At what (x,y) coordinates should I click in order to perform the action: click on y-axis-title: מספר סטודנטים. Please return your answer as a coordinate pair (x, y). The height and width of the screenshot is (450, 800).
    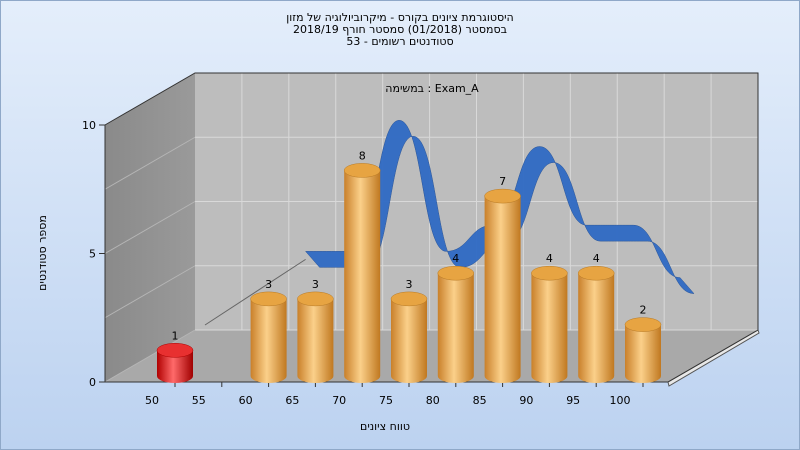
    Looking at the image, I should click on (42, 253).